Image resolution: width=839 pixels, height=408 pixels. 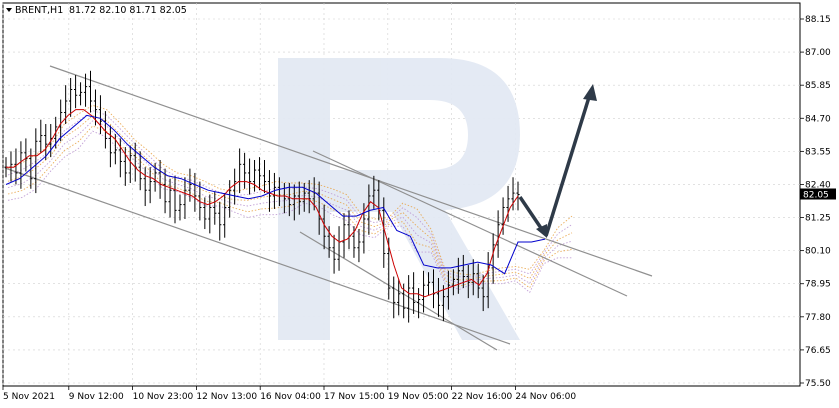 I want to click on svg-text: 82.05, so click(x=816, y=196).